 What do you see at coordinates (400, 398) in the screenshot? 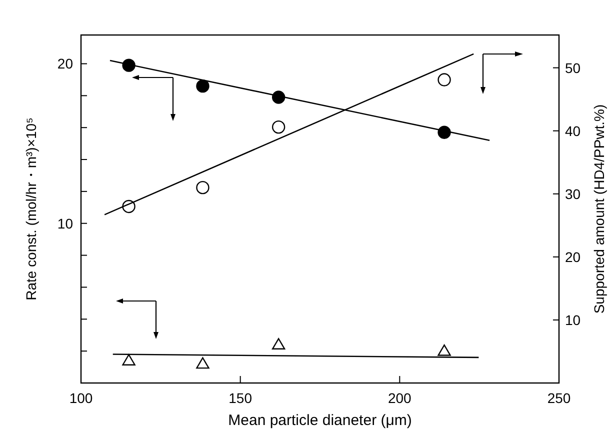
I see `x-tick-label: 200` at bounding box center [400, 398].